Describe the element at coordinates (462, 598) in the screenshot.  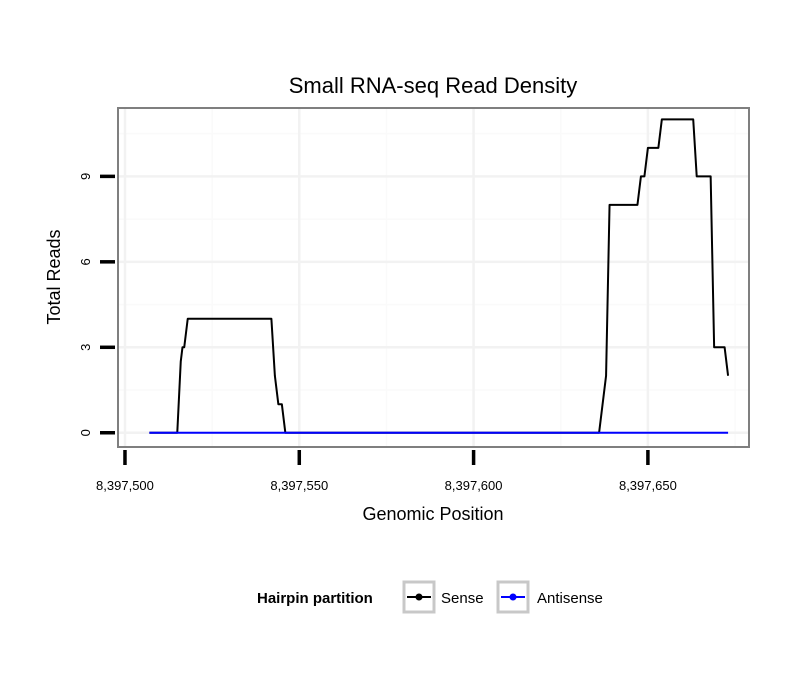
I see `legend-label-sense: Sense` at that location.